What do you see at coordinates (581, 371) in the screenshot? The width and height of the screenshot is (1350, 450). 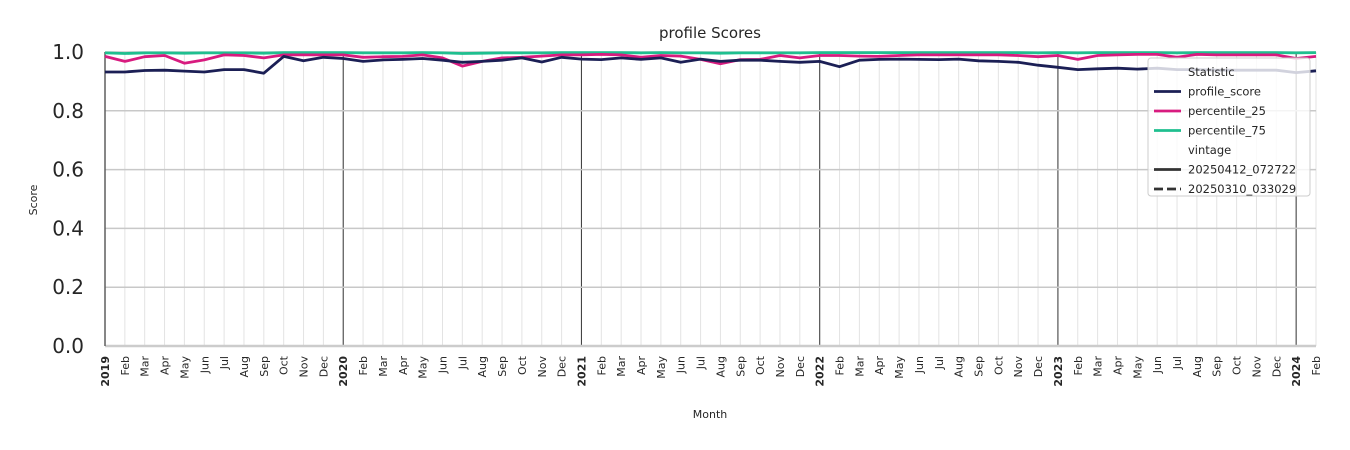 I see `x-year-label: 2021` at bounding box center [581, 371].